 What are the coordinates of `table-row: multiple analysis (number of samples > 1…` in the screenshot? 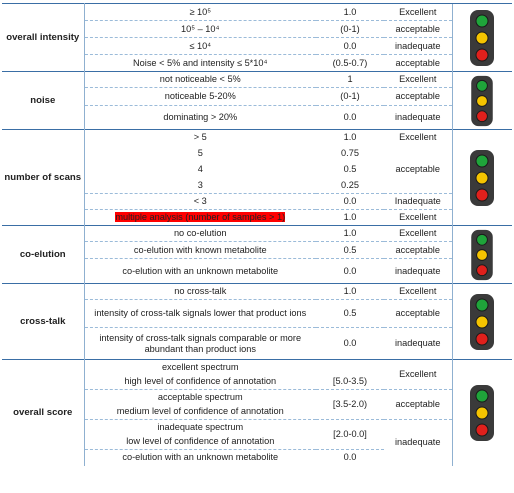 It's located at (257, 217).